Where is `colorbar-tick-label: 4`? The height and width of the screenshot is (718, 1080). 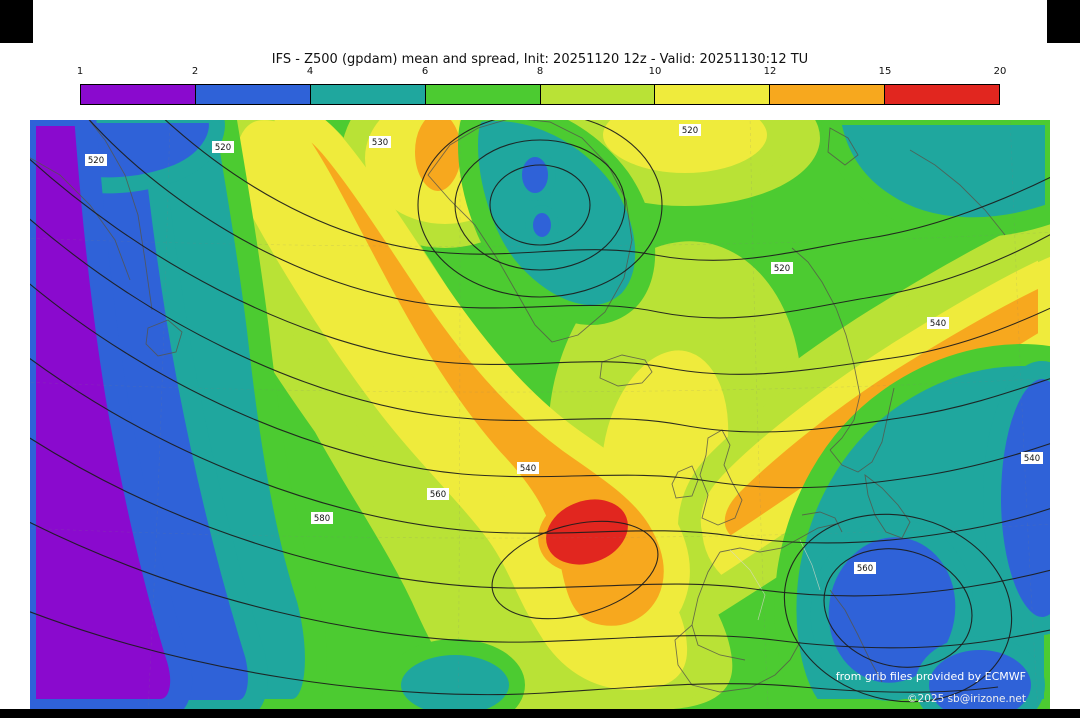
colorbar-tick-label: 4 is located at coordinates (310, 71).